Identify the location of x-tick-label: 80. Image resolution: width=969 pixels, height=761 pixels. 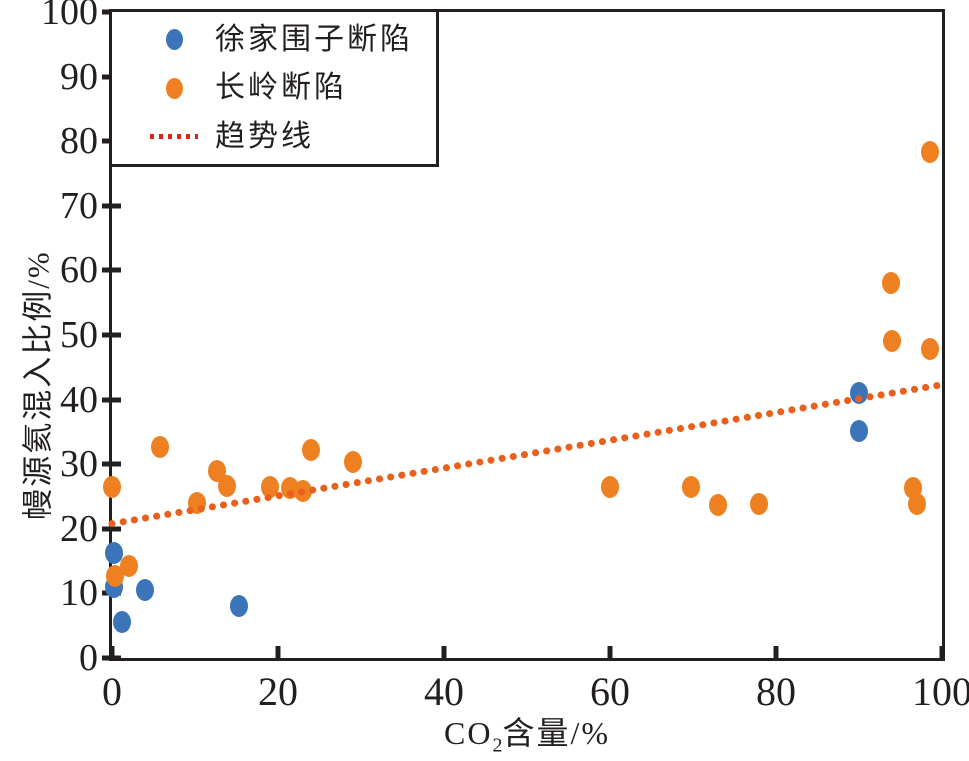
(776, 691).